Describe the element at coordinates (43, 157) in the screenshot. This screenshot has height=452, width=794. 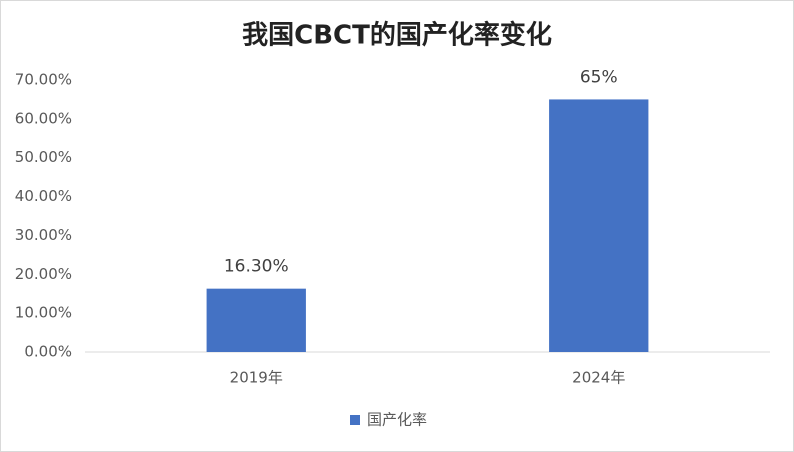
I see `y-tick-label: 50.00%` at that location.